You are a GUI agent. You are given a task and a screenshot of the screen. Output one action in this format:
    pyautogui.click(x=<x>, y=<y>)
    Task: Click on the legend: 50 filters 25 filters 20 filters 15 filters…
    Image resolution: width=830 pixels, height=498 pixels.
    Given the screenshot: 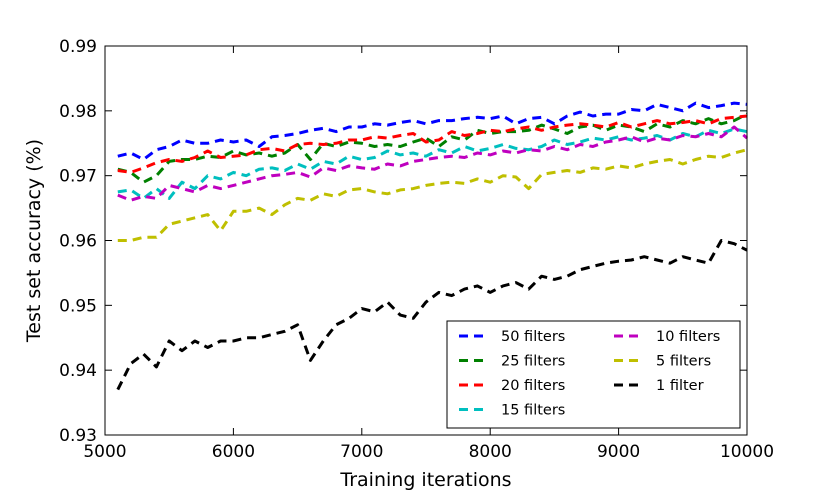 What is the action you would take?
    pyautogui.click(x=593, y=374)
    